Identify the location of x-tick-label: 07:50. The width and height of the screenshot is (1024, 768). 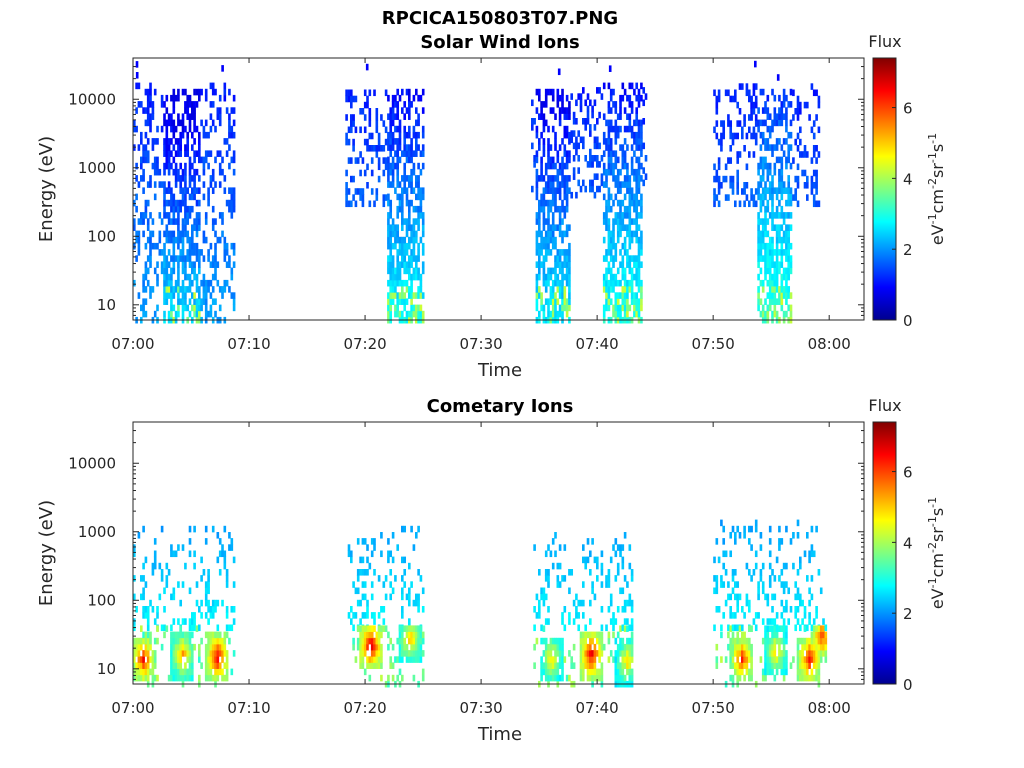
(713, 708).